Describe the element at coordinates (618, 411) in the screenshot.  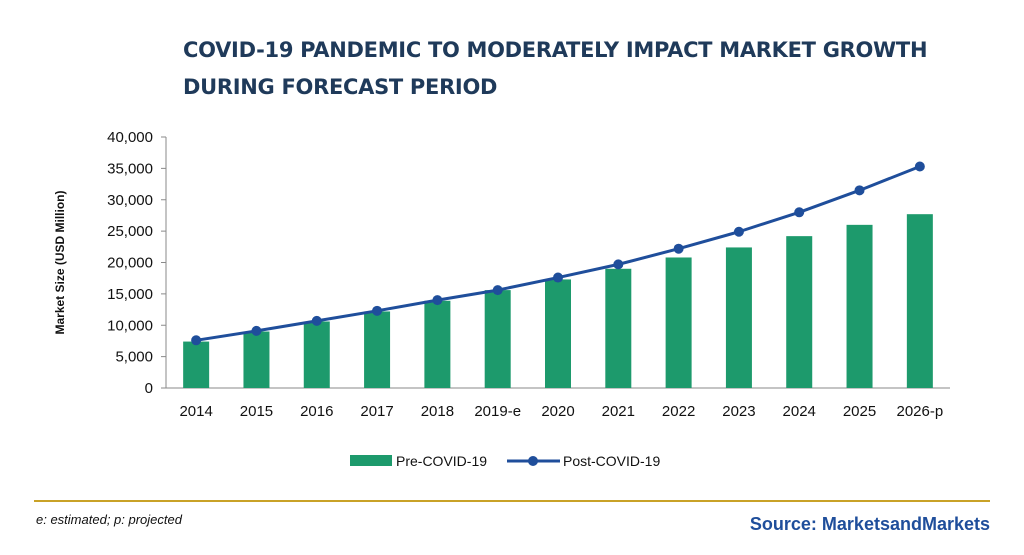
I see `x-tick-label: 2021` at that location.